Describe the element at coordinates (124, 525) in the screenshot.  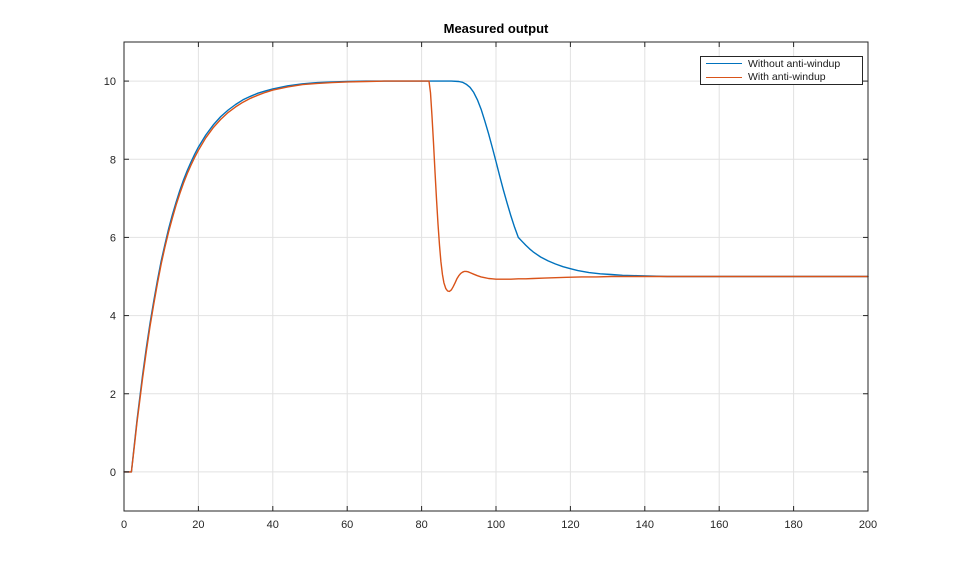
I see `x-tick-label: 0` at that location.